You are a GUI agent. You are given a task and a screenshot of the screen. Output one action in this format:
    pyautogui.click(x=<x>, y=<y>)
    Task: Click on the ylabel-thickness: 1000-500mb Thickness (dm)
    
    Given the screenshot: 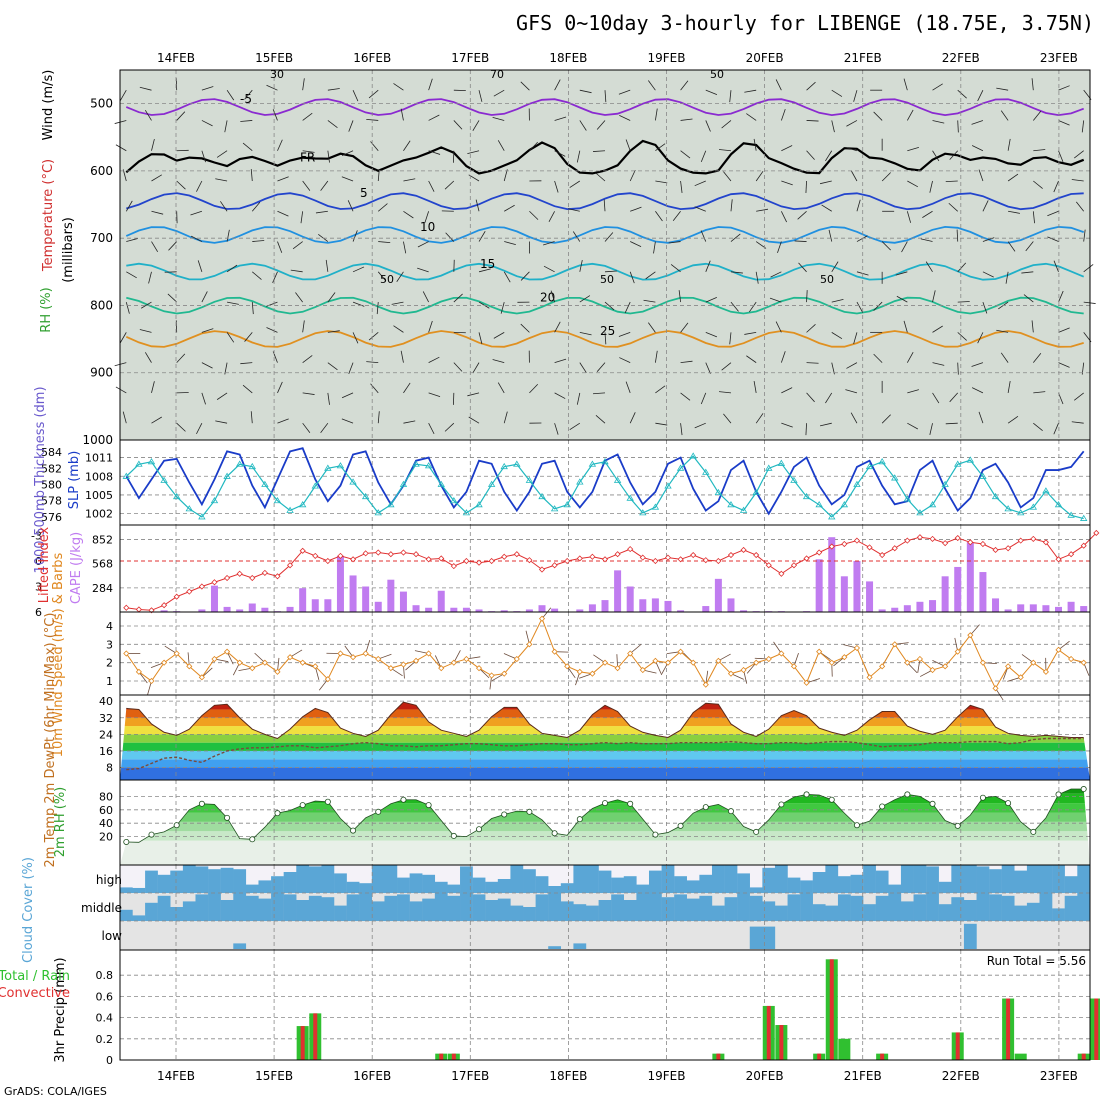 What is the action you would take?
    pyautogui.click(x=40, y=479)
    